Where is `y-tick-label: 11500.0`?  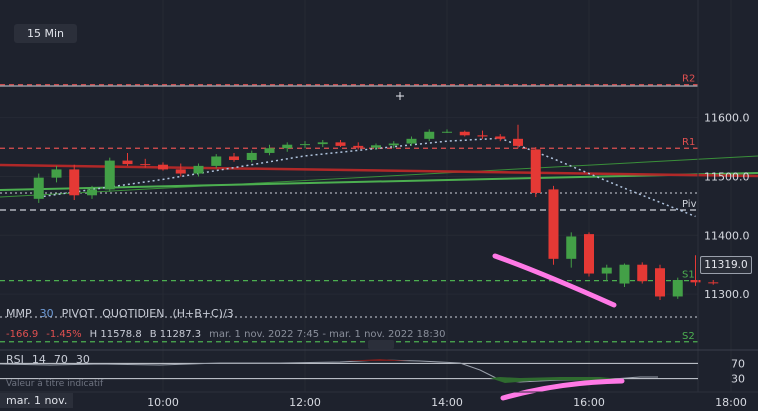 y-tick-label: 11500.0 is located at coordinates (727, 176).